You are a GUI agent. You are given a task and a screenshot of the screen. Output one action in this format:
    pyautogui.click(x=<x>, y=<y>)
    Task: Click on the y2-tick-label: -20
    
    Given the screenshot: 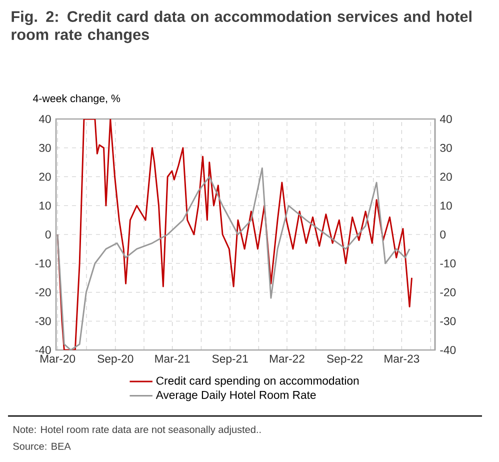 What is the action you would take?
    pyautogui.click(x=448, y=292)
    